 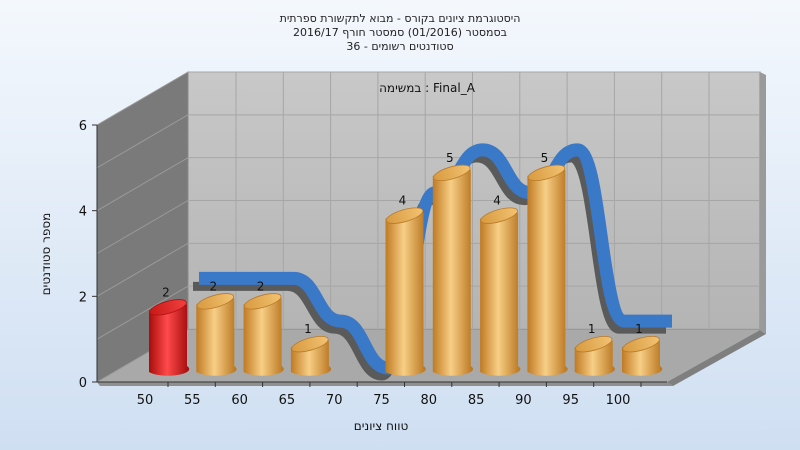 What do you see at coordinates (385, 384) in the screenshot?
I see `floor-front-edge` at bounding box center [385, 384].